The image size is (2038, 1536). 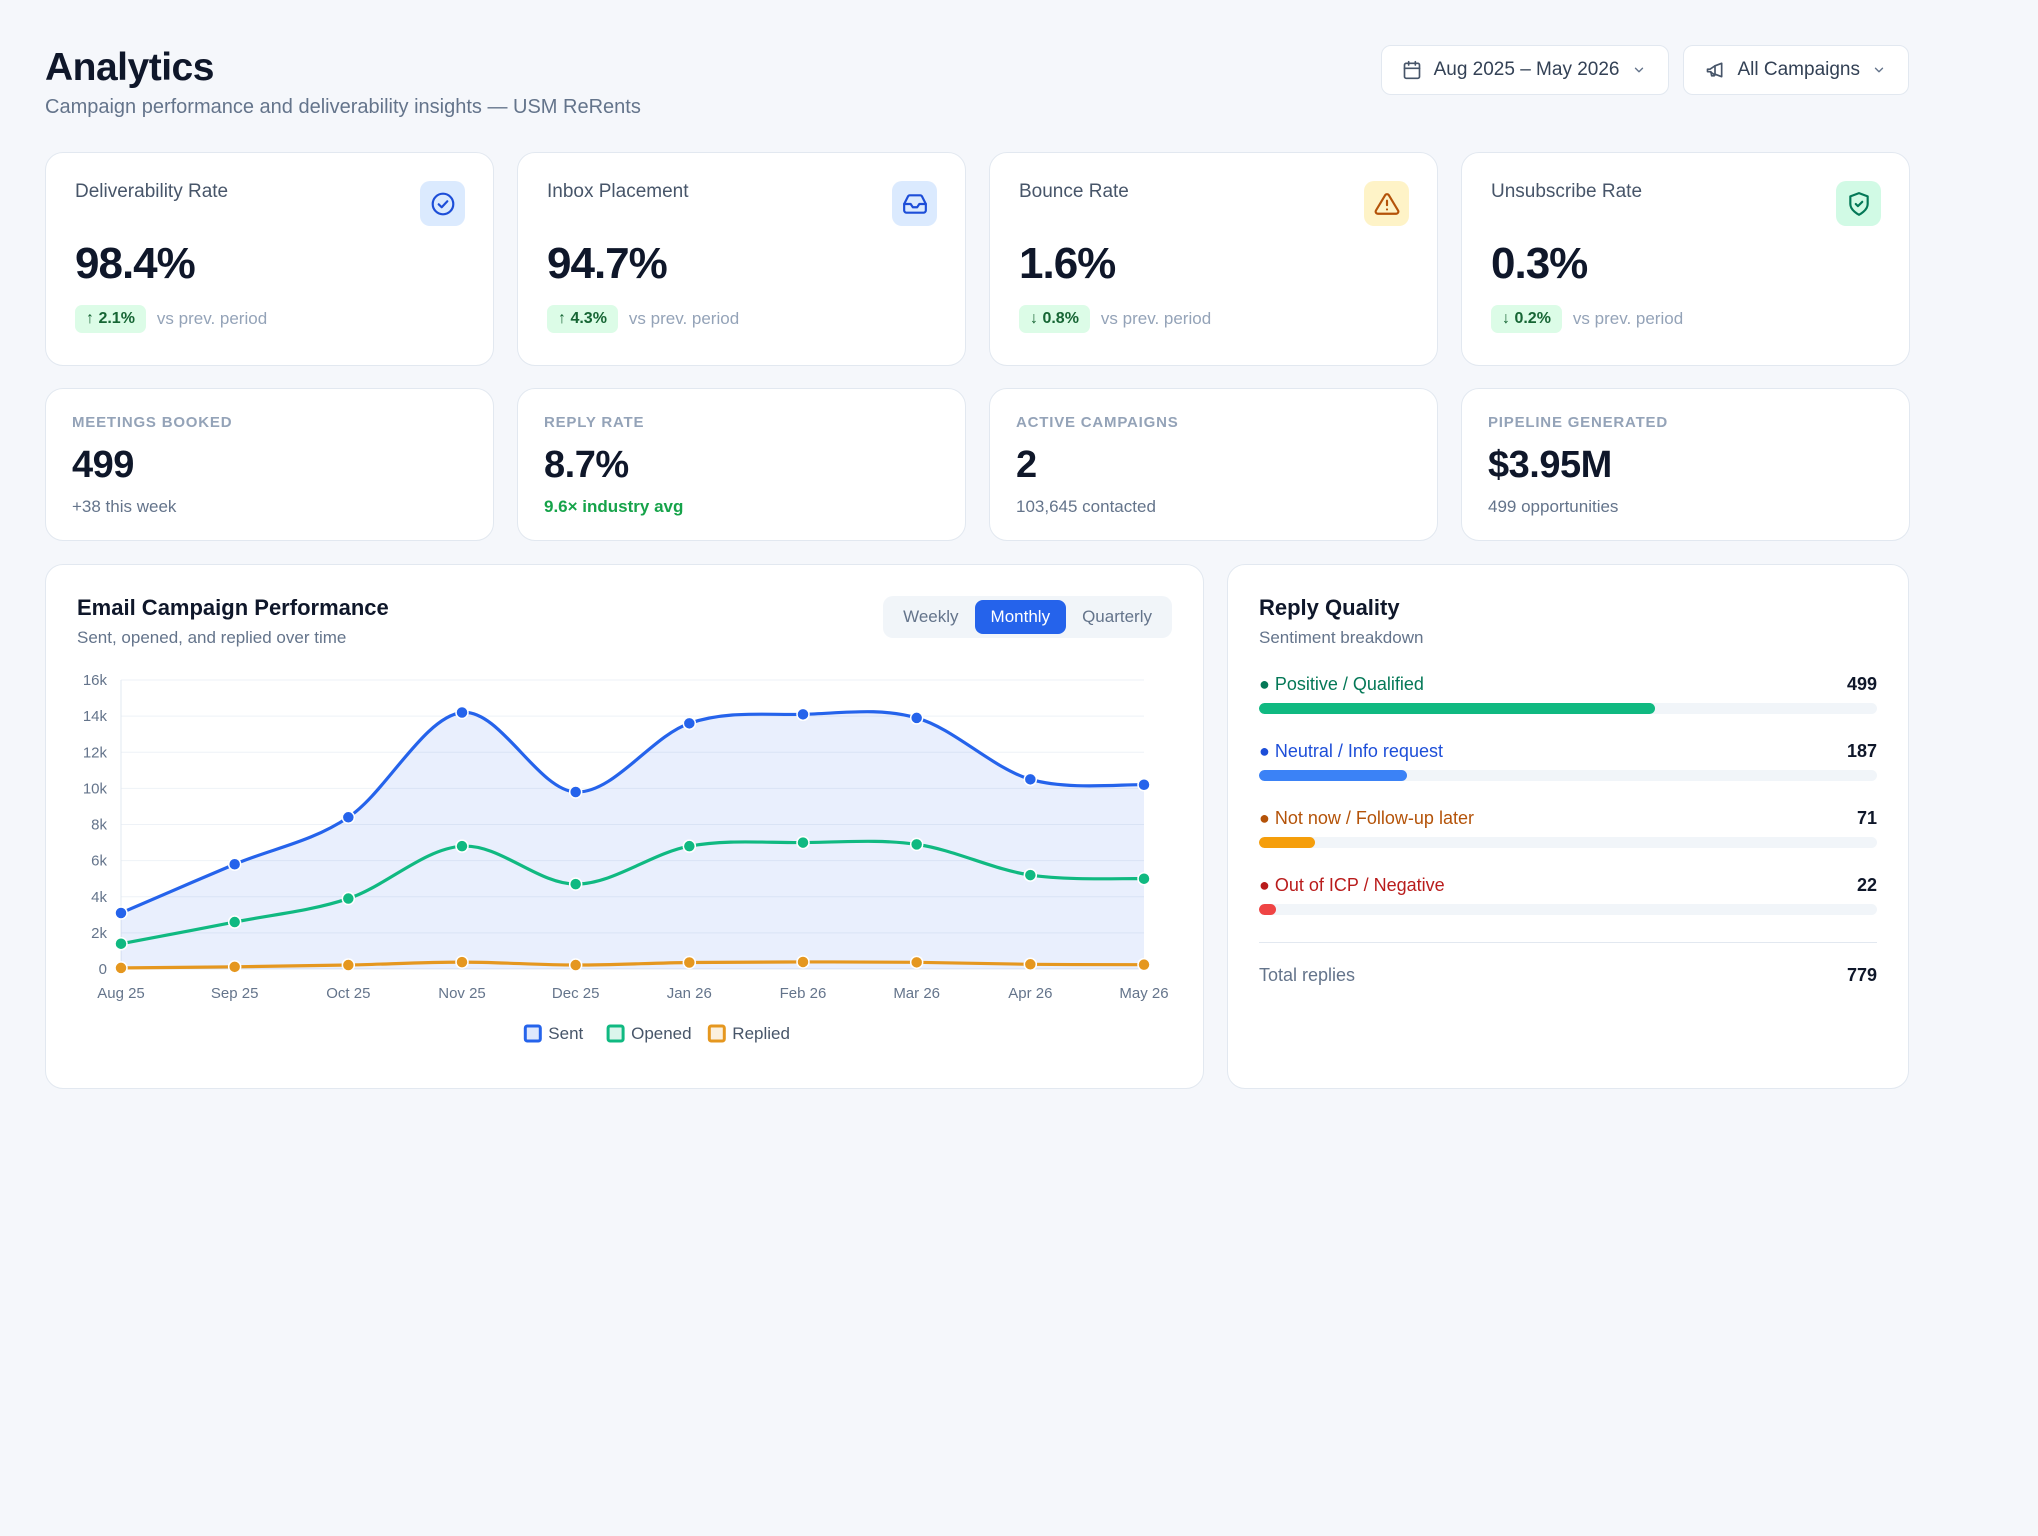 I want to click on chevron-down-icon, so click(x=1639, y=70).